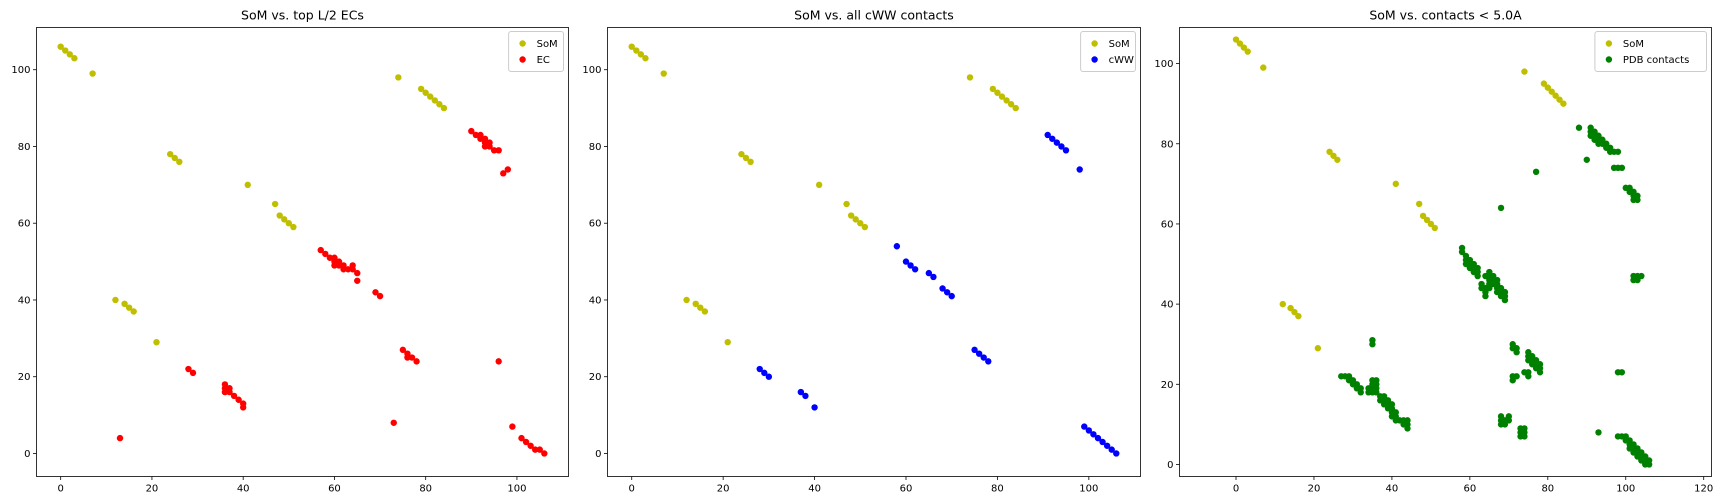  I want to click on legend-marker-pdb-contacts, so click(1609, 59).